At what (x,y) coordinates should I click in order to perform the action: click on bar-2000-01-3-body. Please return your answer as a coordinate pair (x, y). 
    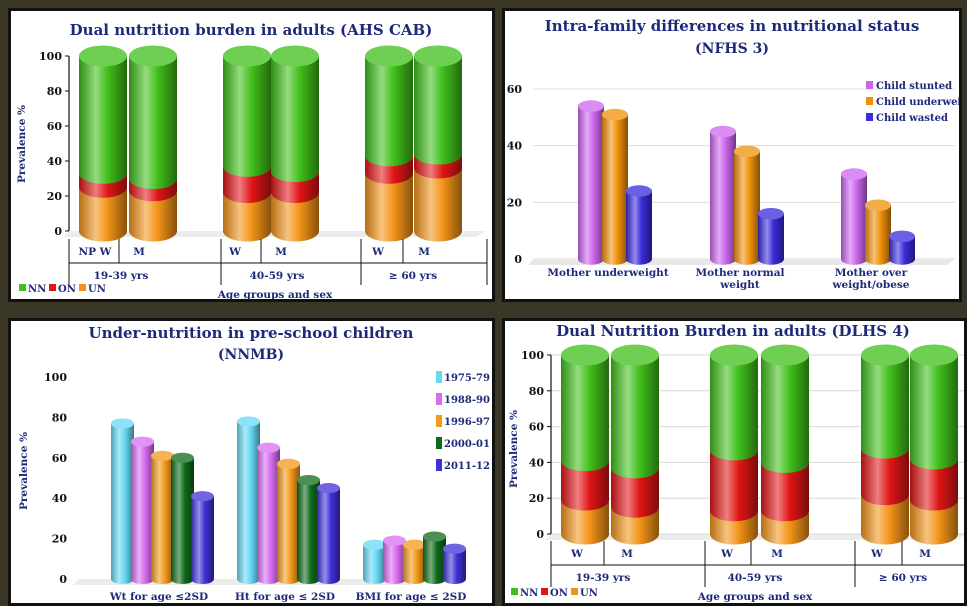
    Looking at the image, I should click on (434, 560).